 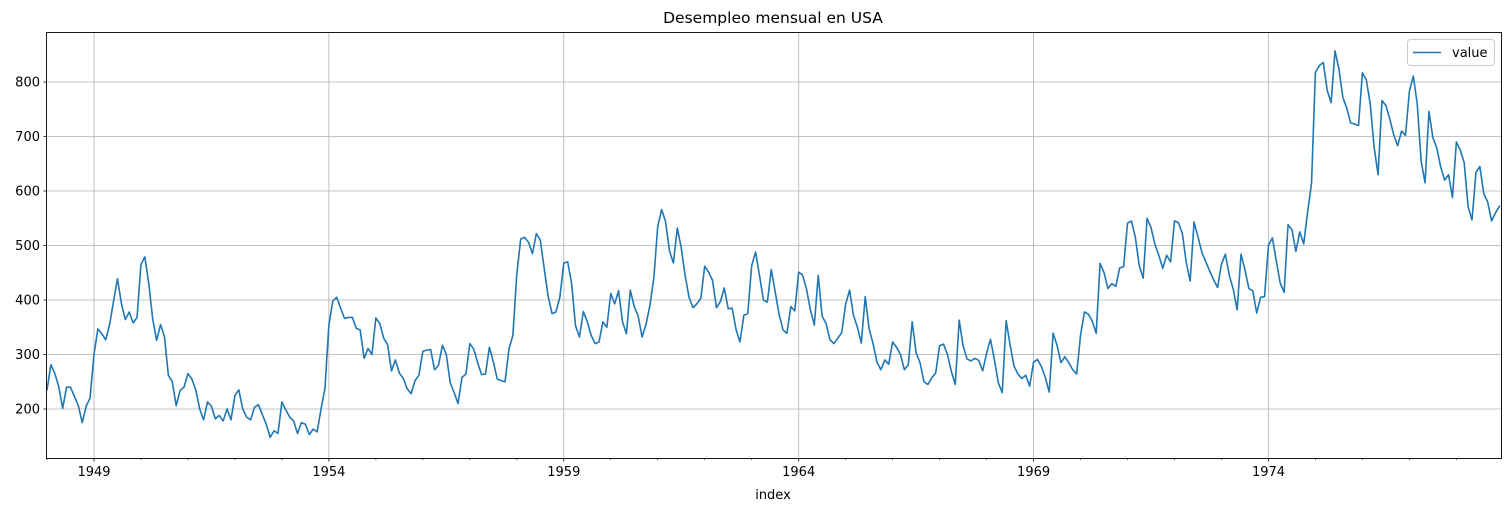 I want to click on x-axis-ticks: 1949 1954 1959 1964 1969 1974, so click(x=751, y=469).